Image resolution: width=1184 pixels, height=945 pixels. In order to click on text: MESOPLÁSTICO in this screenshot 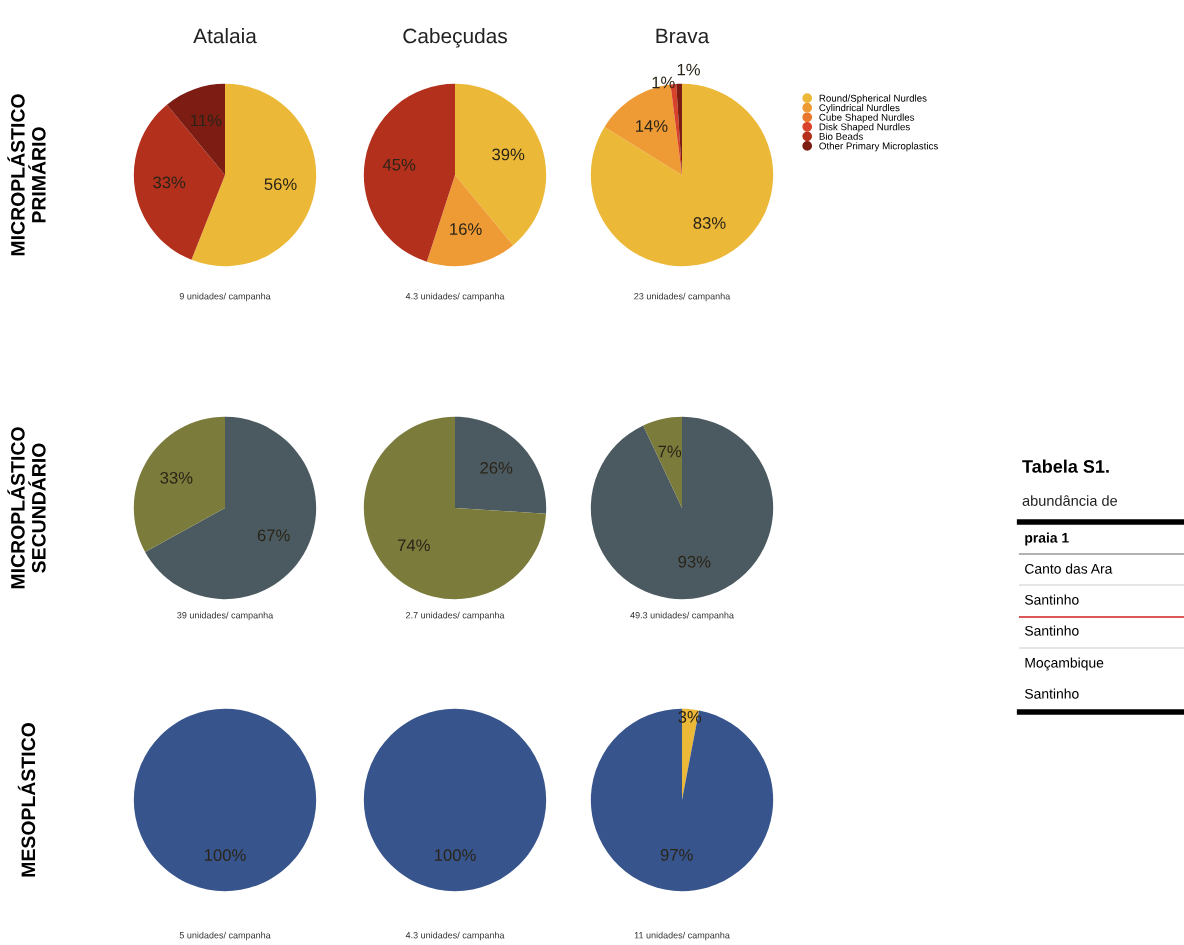, I will do `click(26, 800)`.